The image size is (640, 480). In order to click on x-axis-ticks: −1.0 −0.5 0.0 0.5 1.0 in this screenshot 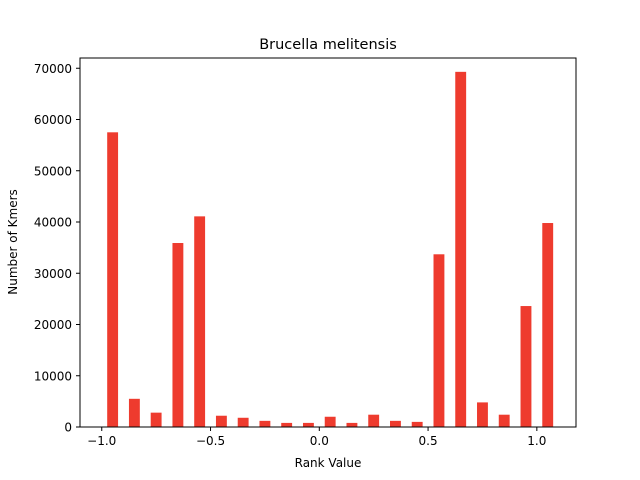, I will do `click(316, 437)`.